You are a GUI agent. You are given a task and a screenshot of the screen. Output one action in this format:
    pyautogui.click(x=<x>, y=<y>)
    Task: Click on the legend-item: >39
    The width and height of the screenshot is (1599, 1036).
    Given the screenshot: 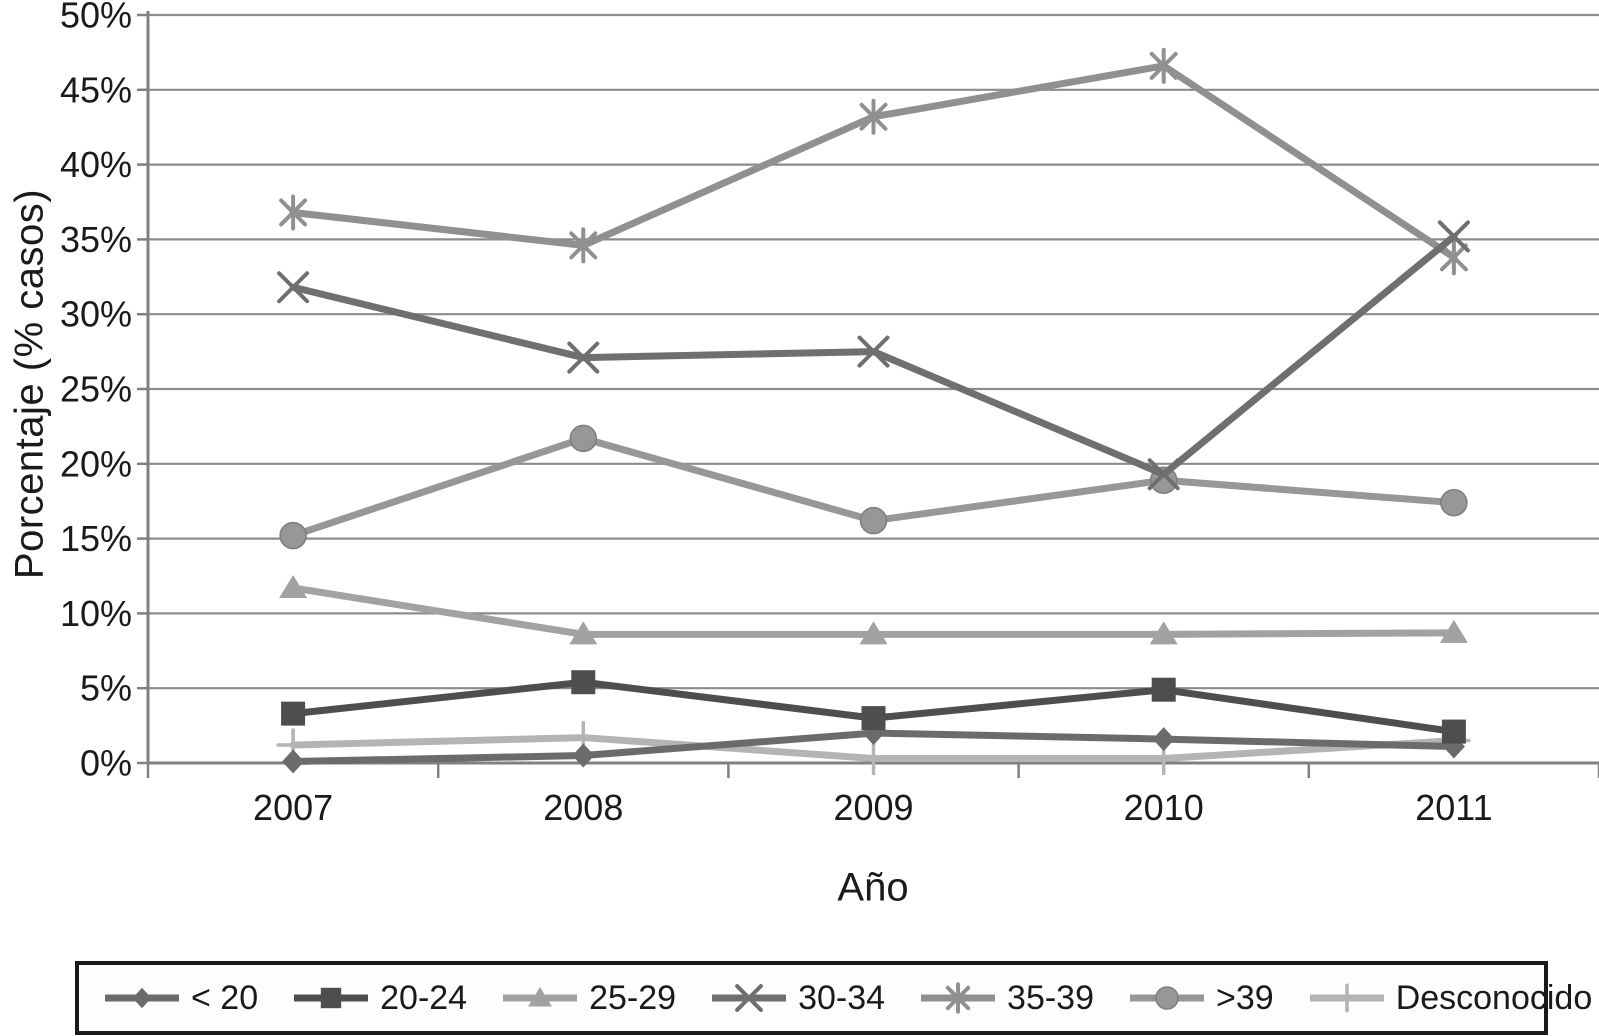 What is the action you would take?
    pyautogui.click(x=1201, y=998)
    